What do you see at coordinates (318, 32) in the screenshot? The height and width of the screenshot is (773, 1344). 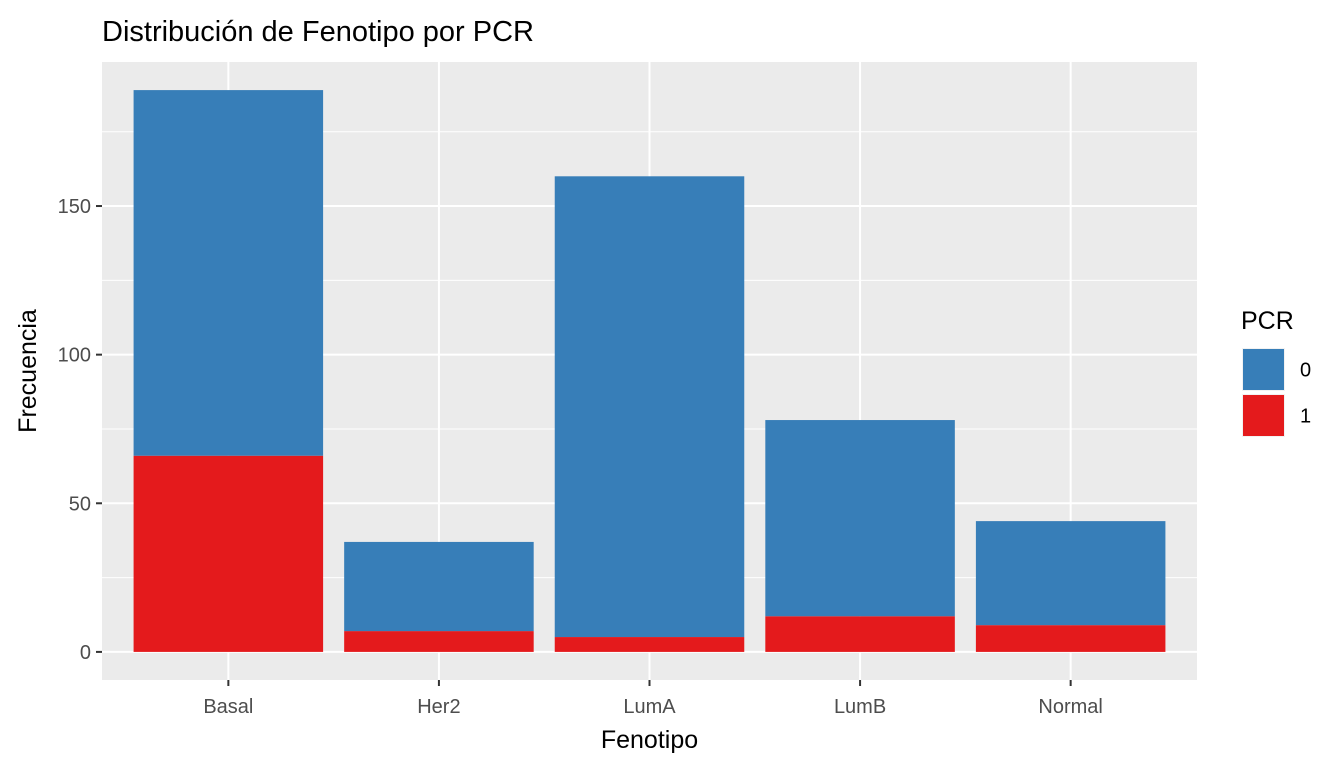 I see `chart-title: Distribución de Fenotipo por PCR` at bounding box center [318, 32].